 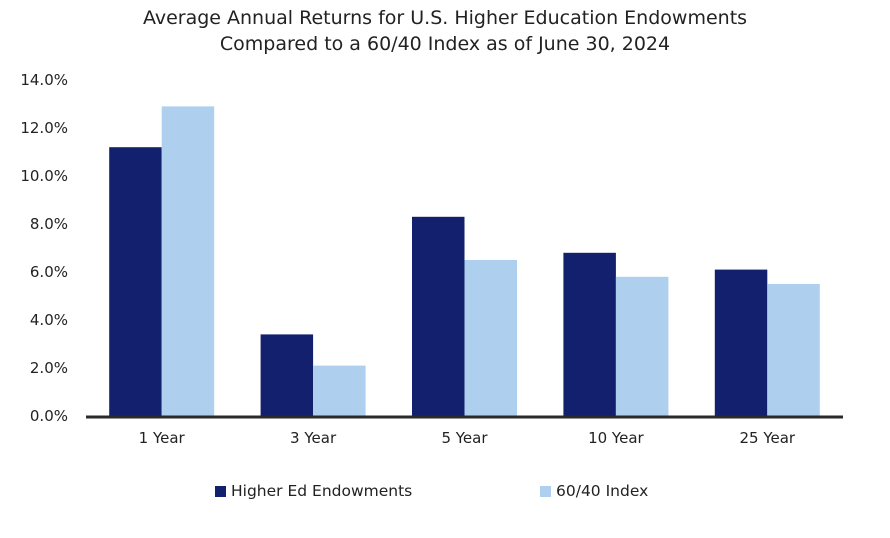 What do you see at coordinates (322, 491) in the screenshot?
I see `legend-label: Higher Ed Endowments` at bounding box center [322, 491].